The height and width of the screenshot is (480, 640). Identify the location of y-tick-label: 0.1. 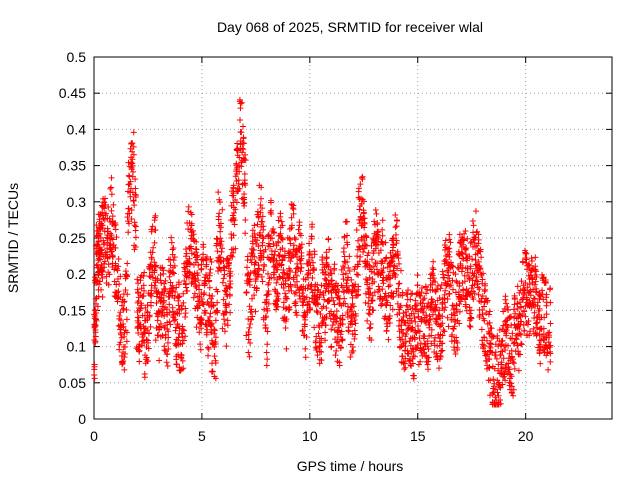
(77, 347).